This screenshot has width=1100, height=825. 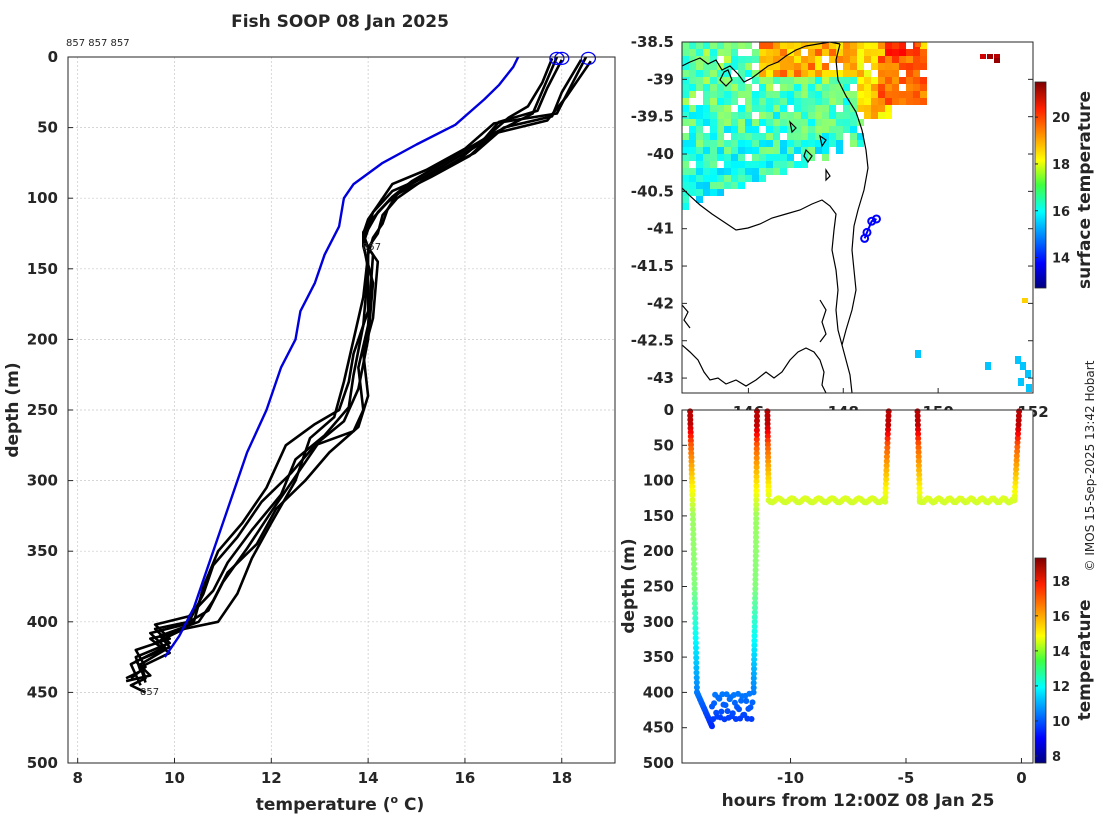 What do you see at coordinates (669, 410) in the screenshot?
I see `depth-time-y-tick-label: 0` at bounding box center [669, 410].